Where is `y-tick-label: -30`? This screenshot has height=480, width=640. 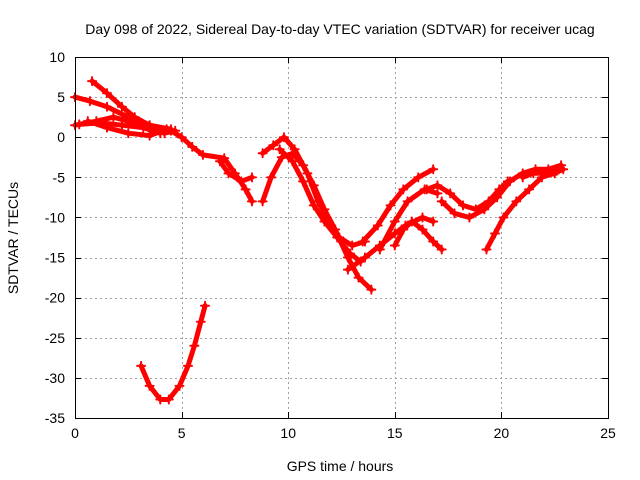
y-tick-label: -30 is located at coordinates (55, 378).